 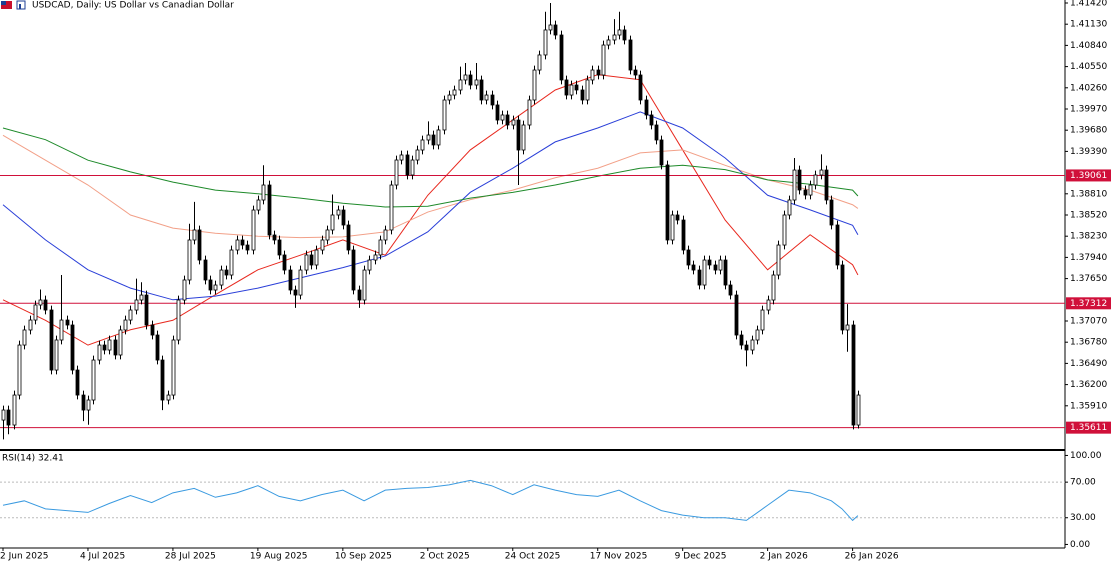 I want to click on level-label: 1.39061, so click(x=1088, y=176).